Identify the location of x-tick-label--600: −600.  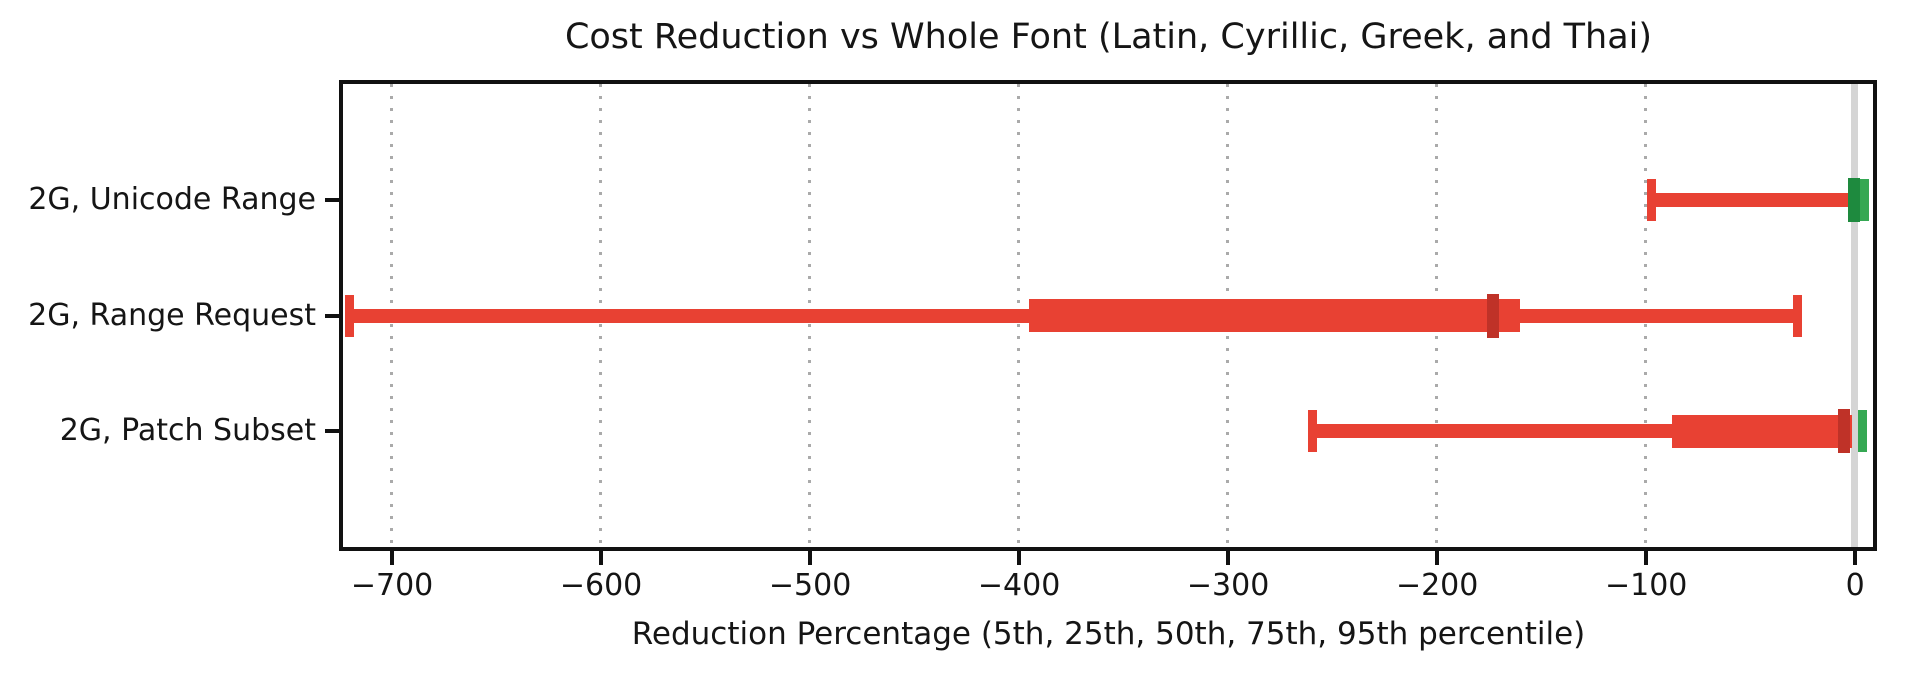
(601, 585).